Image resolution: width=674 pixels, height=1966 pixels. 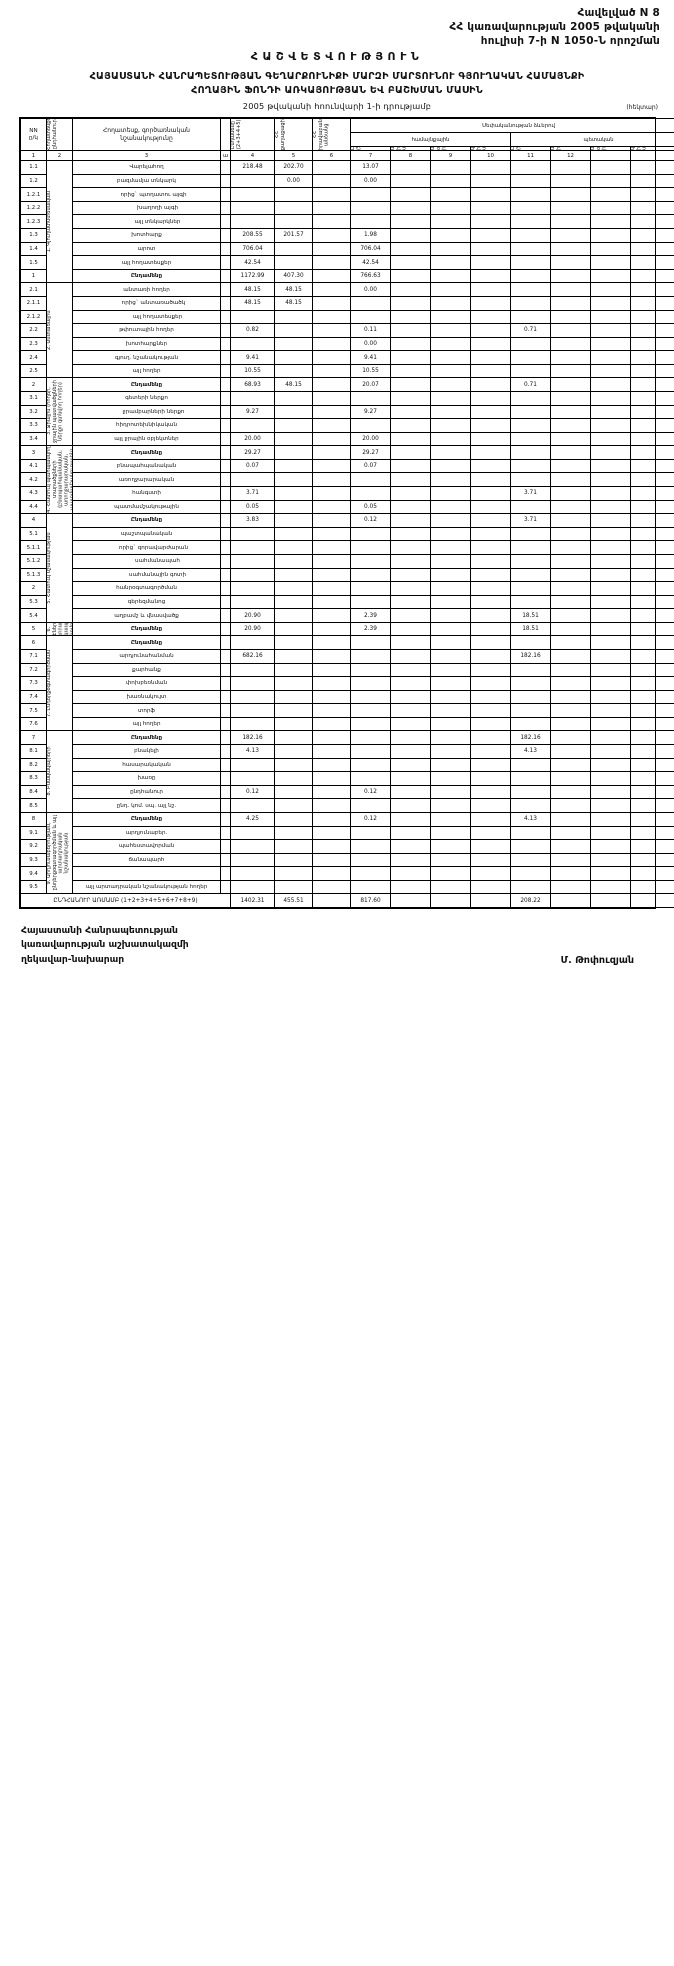 What do you see at coordinates (253, 453) in the screenshot?
I see `cell-c4: 29.27` at bounding box center [253, 453].